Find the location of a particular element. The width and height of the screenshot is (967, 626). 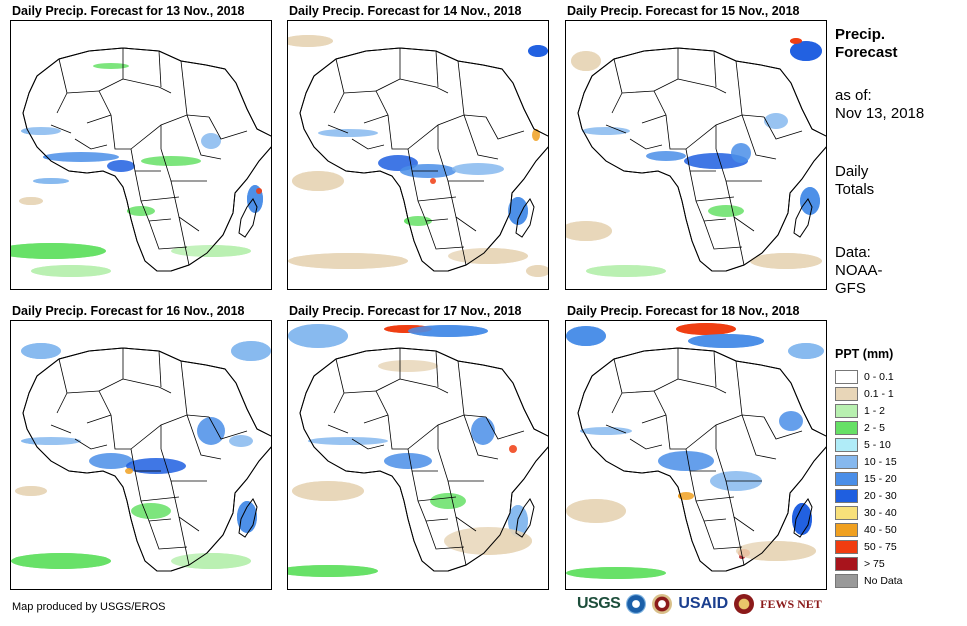

state-seal-icon is located at coordinates (662, 604).